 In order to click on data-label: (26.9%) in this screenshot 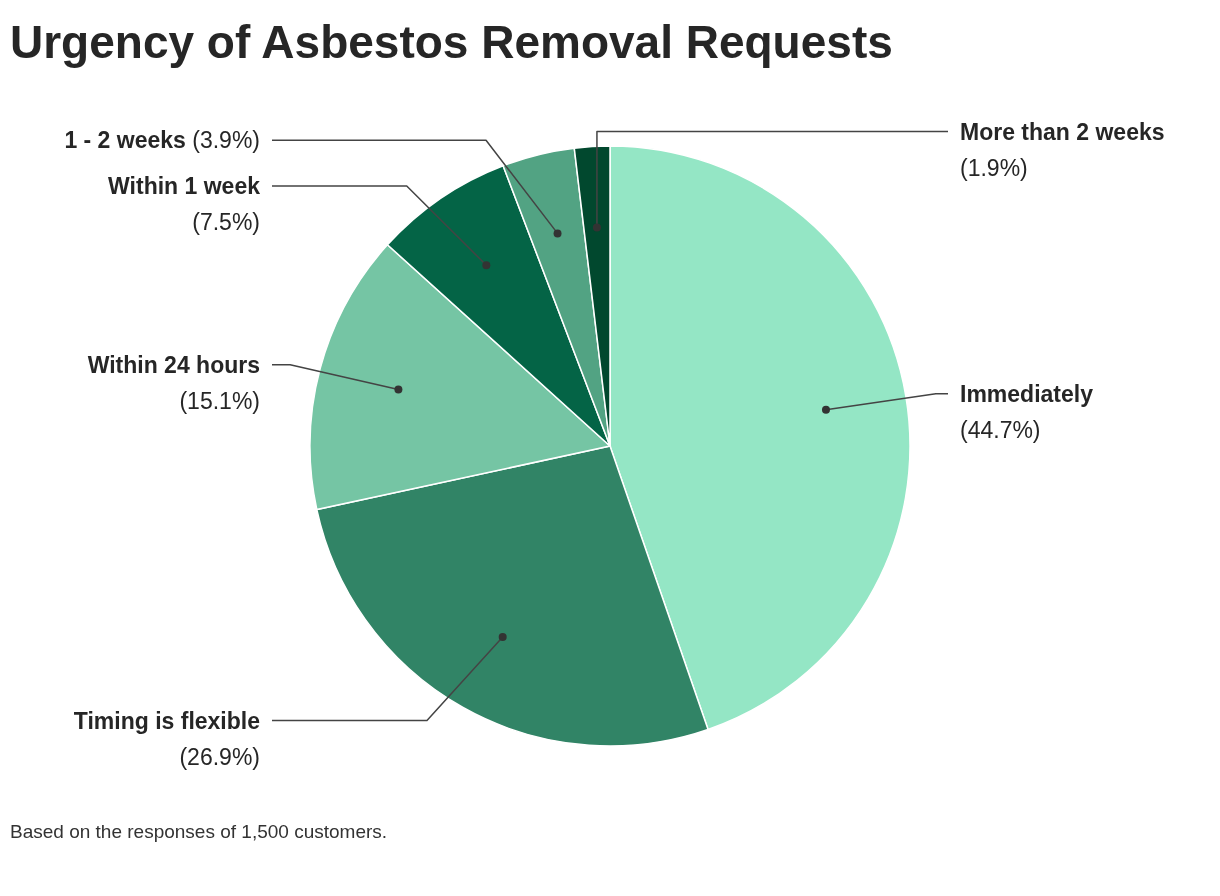, I will do `click(219, 756)`.